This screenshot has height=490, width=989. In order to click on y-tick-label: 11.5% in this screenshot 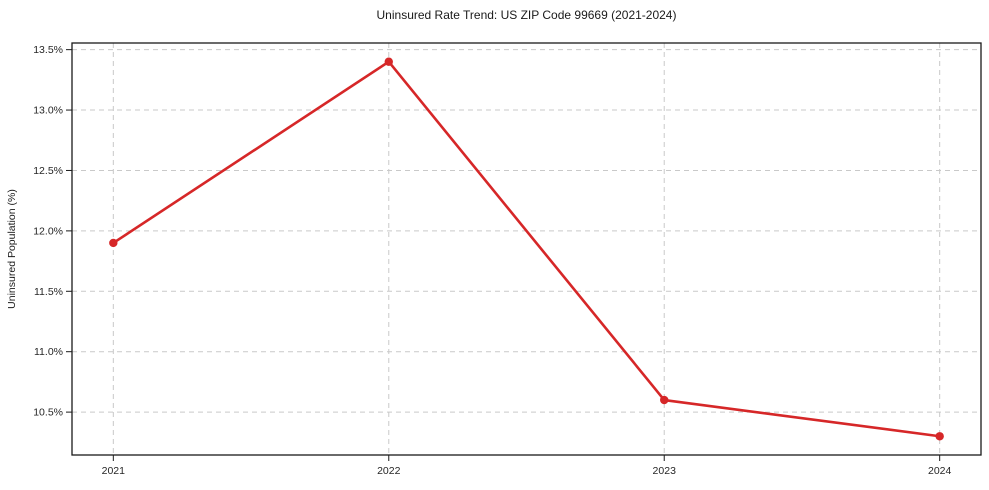, I will do `click(48, 292)`.